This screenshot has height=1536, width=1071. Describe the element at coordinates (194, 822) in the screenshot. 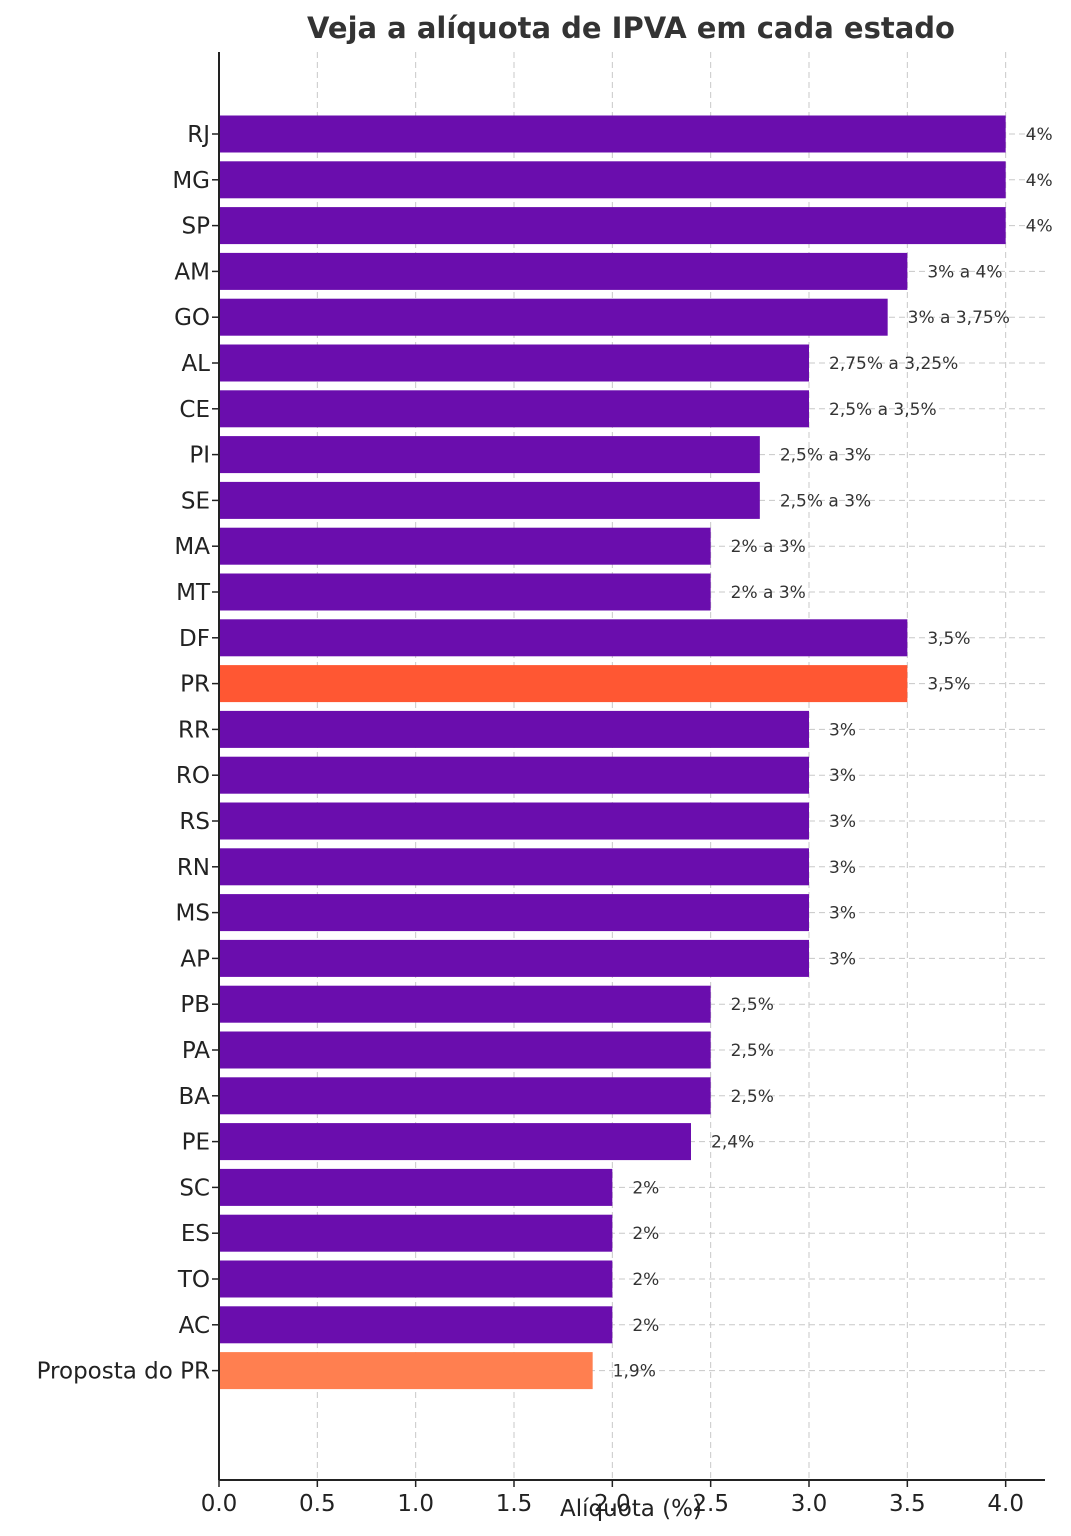

I see `category-label: RS` at that location.